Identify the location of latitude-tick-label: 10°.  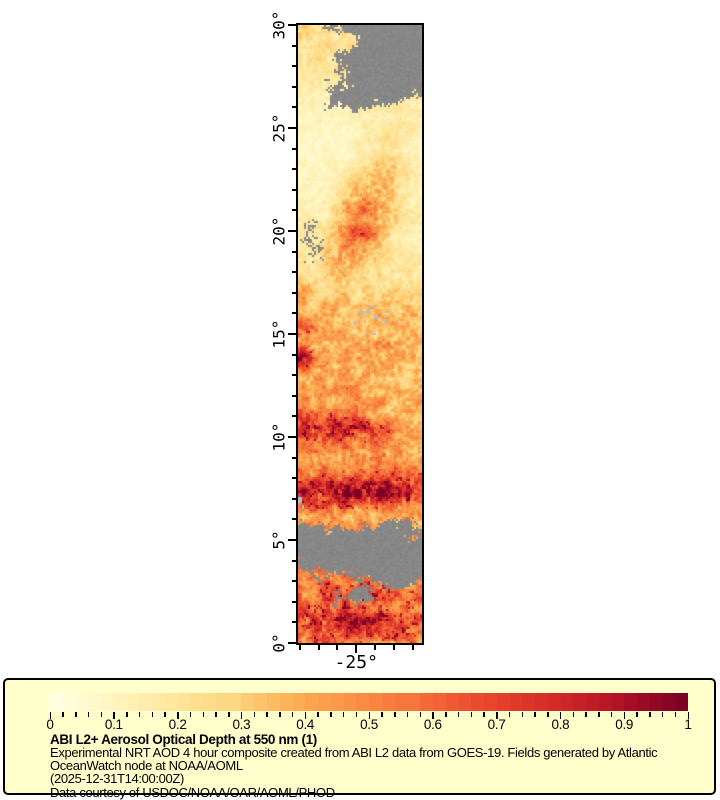
(279, 437).